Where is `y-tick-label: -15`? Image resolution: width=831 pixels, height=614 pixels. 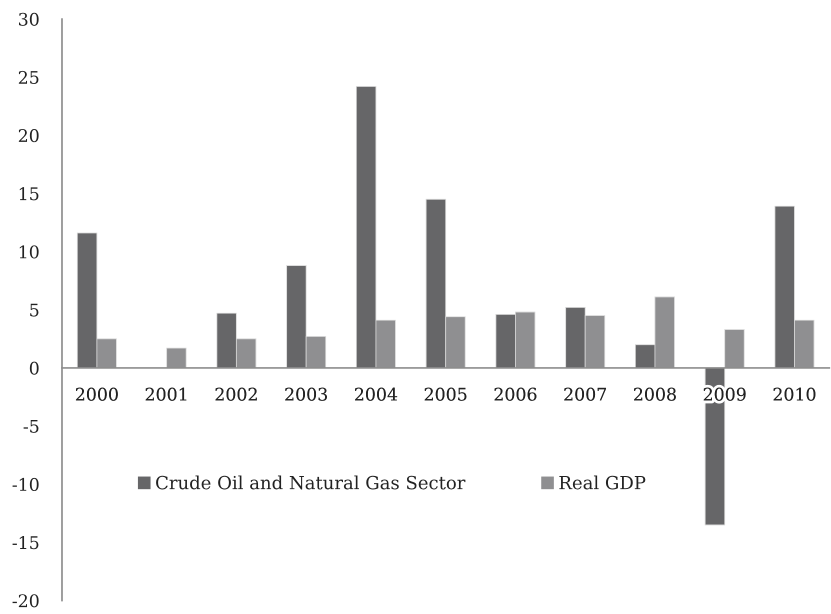 y-tick-label: -15 is located at coordinates (25, 543).